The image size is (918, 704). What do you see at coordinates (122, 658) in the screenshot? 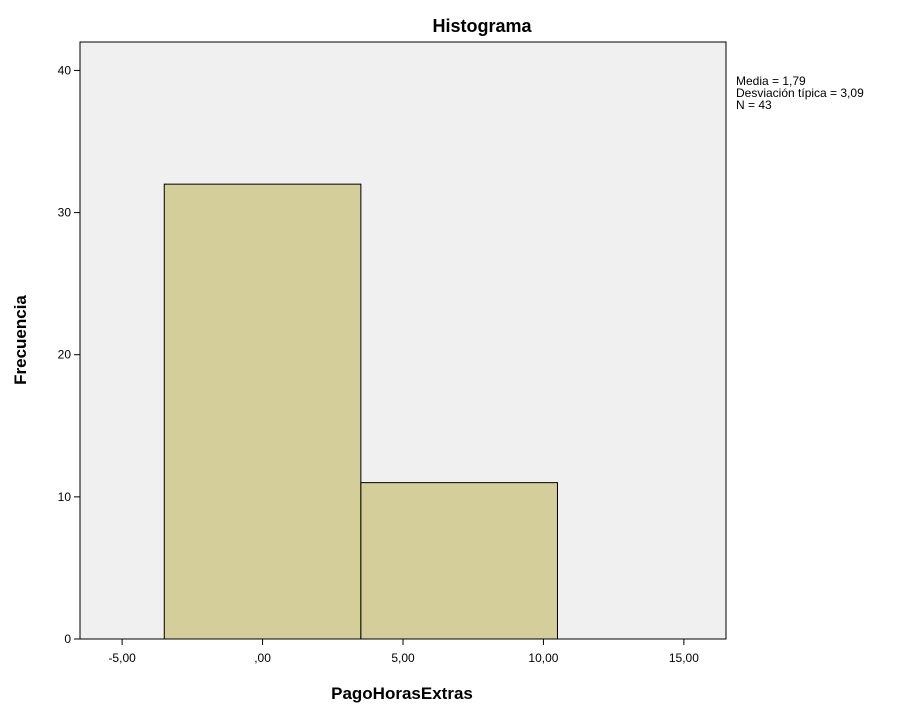
I see `x-tick-label: -5,00` at bounding box center [122, 658].